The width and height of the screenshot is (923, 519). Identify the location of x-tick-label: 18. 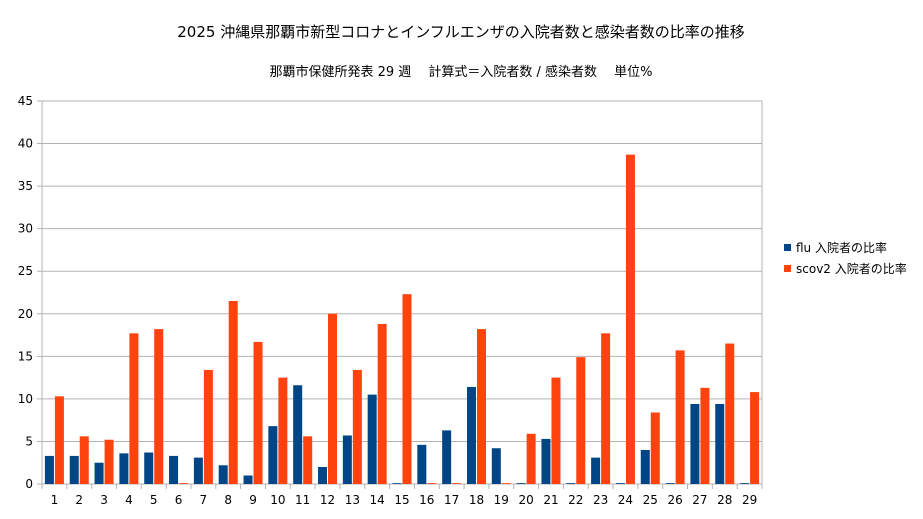
(476, 500).